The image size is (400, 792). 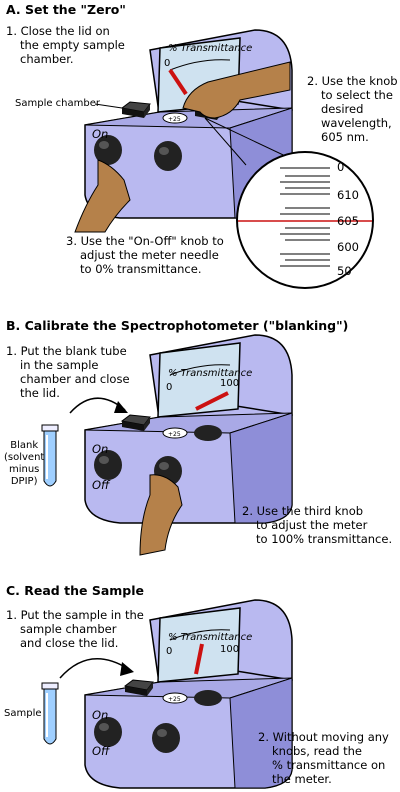 What do you see at coordinates (24, 463) in the screenshot?
I see `blank-tube-label: Blank (solvent minus DPIP)` at bounding box center [24, 463].